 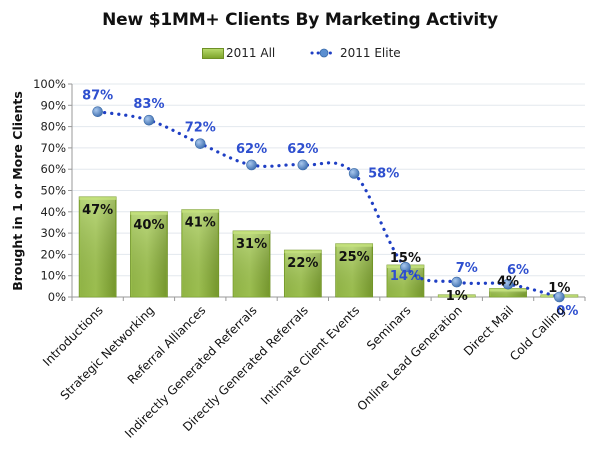 I want to click on x-tick-label: Strategic Networking, so click(x=108, y=353).